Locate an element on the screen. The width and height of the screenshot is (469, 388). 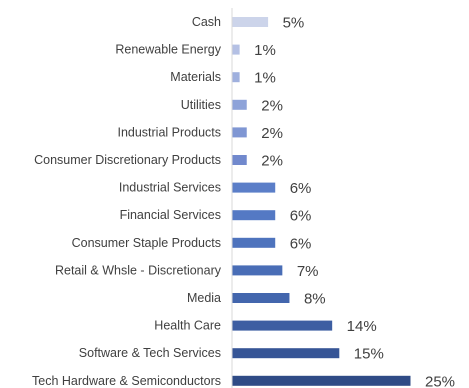
category-label: Retail & Whsle - Discretionary is located at coordinates (138, 270).